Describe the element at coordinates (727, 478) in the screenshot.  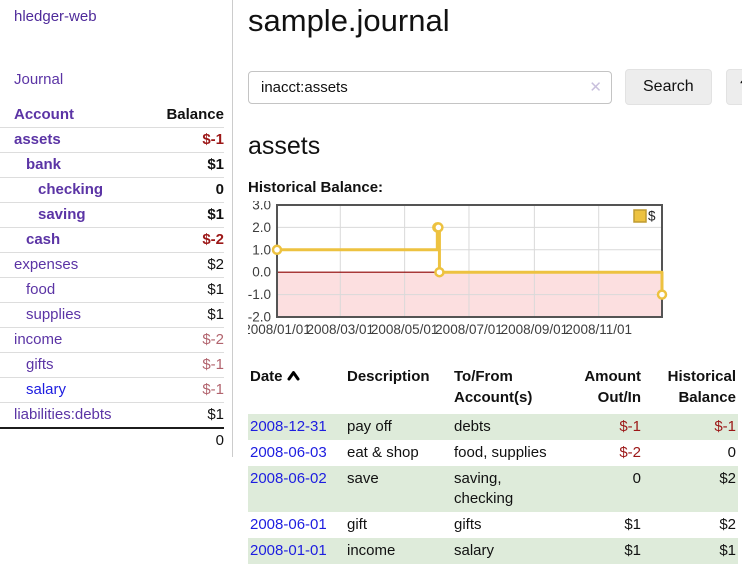
I see `balance-cell: $2` at that location.